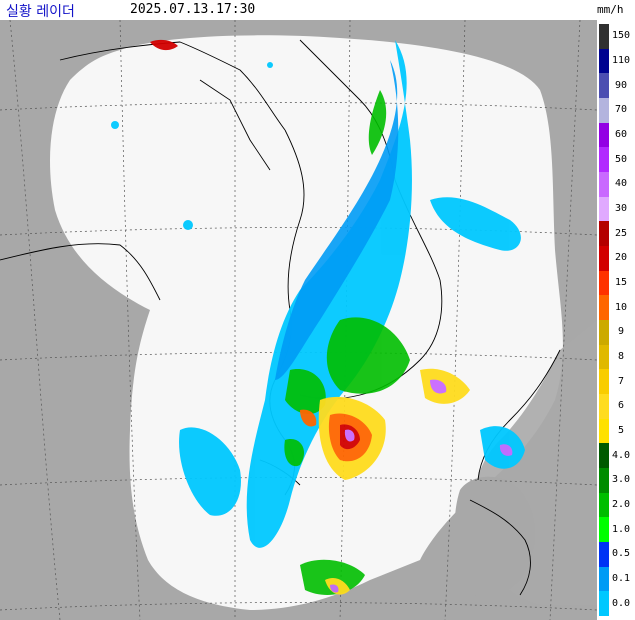  Describe the element at coordinates (621, 554) in the screenshot. I see `colorbar-label: 0.5` at that location.